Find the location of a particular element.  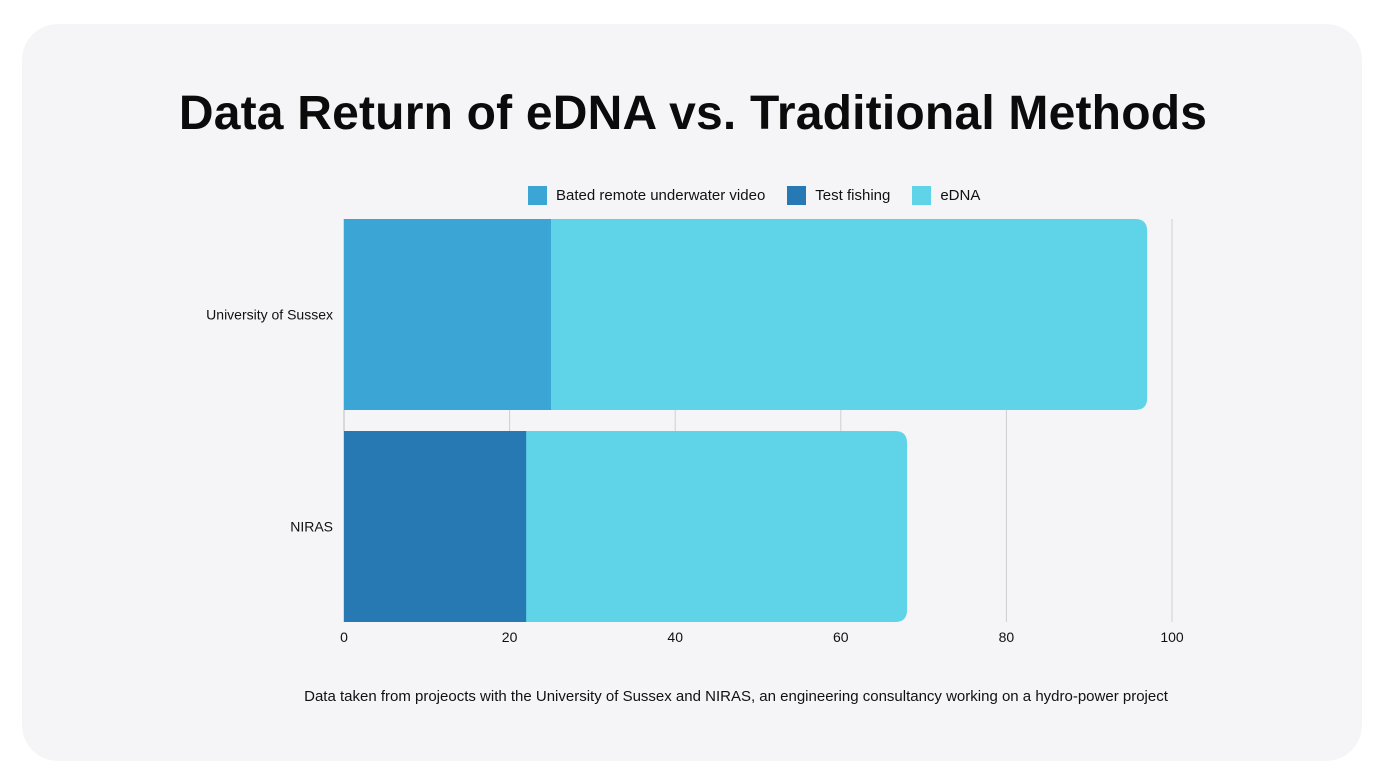

x-tick-label-40: 40 is located at coordinates (675, 637).